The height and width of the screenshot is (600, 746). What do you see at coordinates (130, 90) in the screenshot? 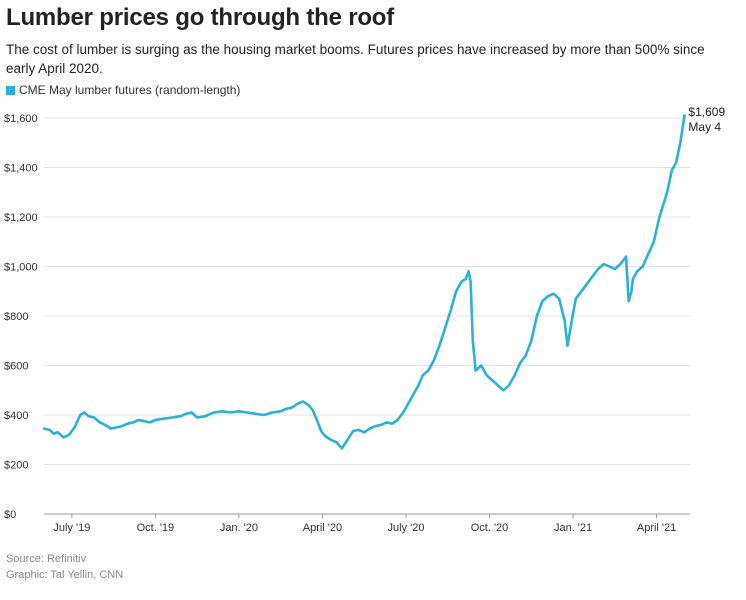
I see `legend-label: CME May lumber futures (random-length)` at bounding box center [130, 90].